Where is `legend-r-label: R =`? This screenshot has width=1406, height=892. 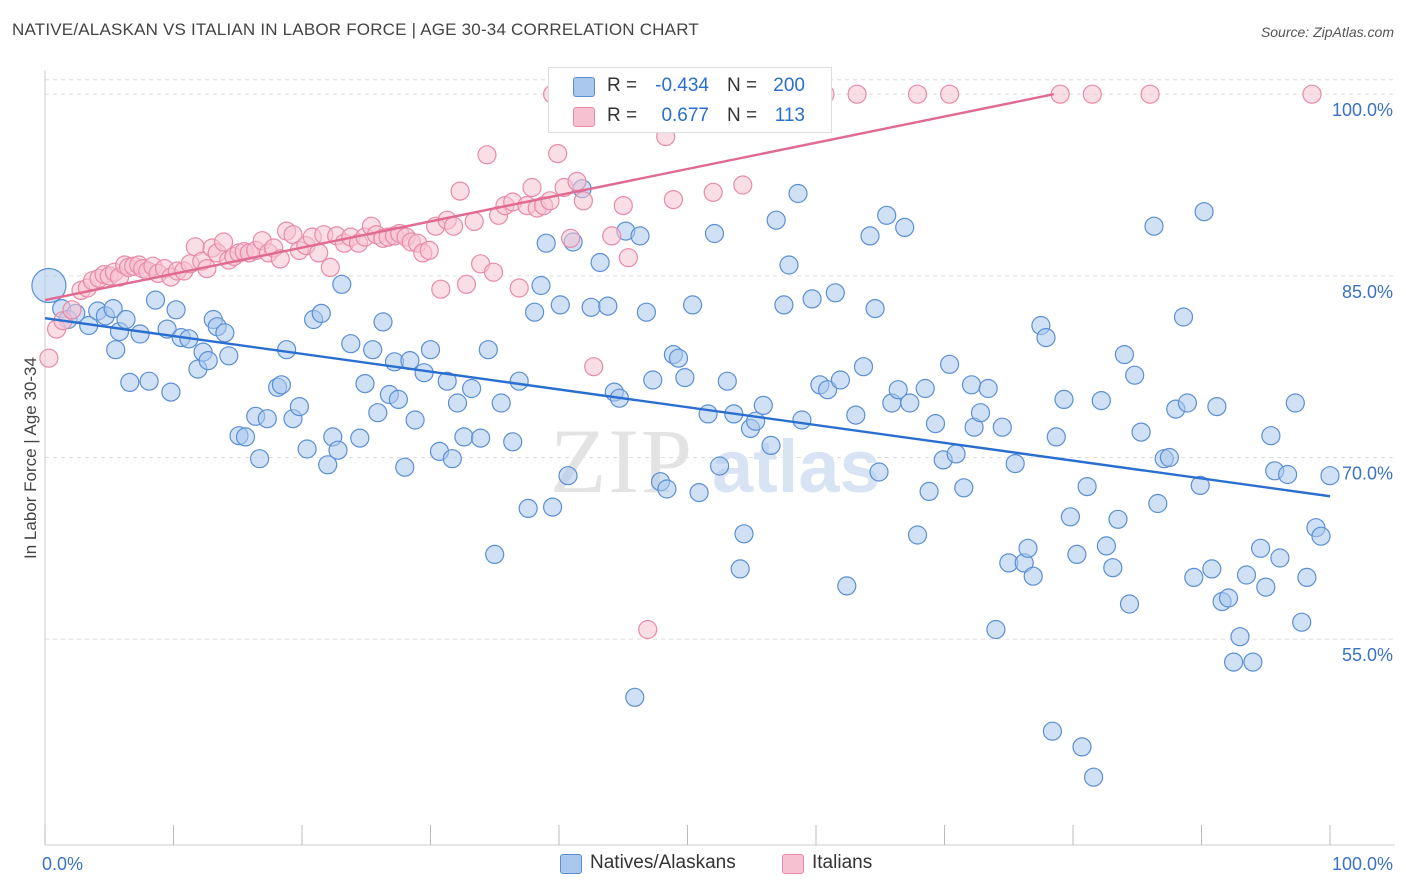
legend-r-label: R = is located at coordinates (622, 85).